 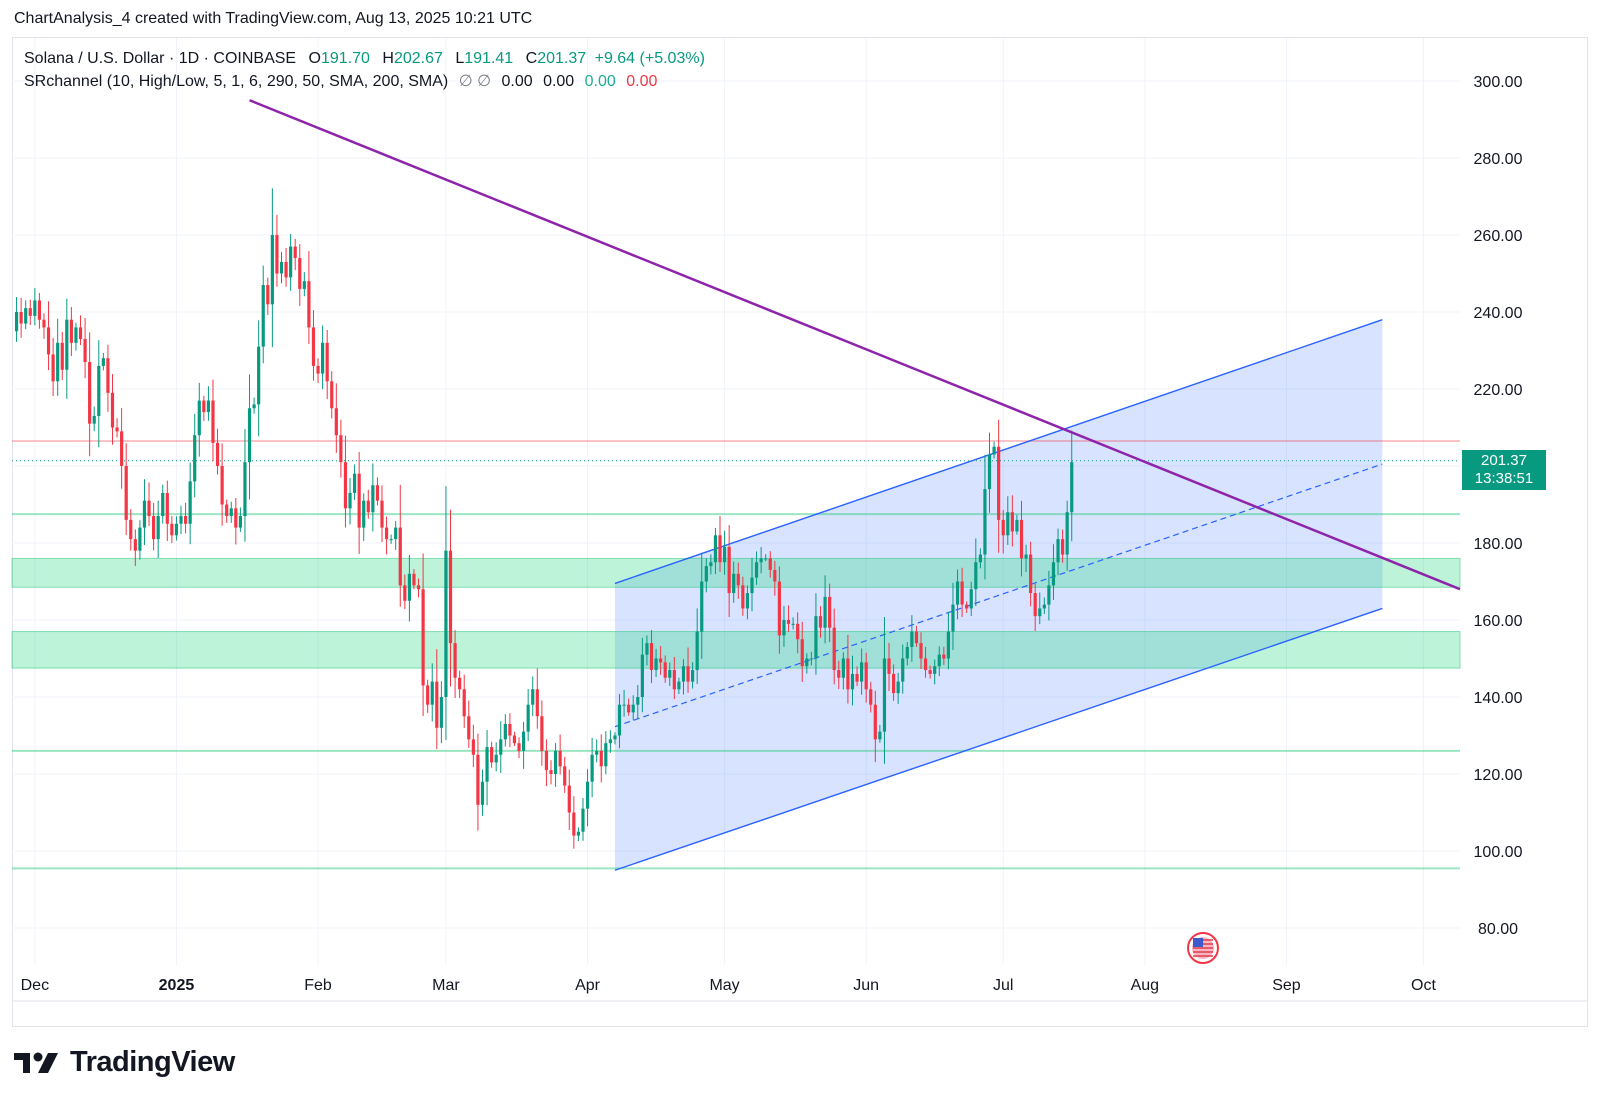 I want to click on indicator-value-4: 0.00, so click(x=642, y=81).